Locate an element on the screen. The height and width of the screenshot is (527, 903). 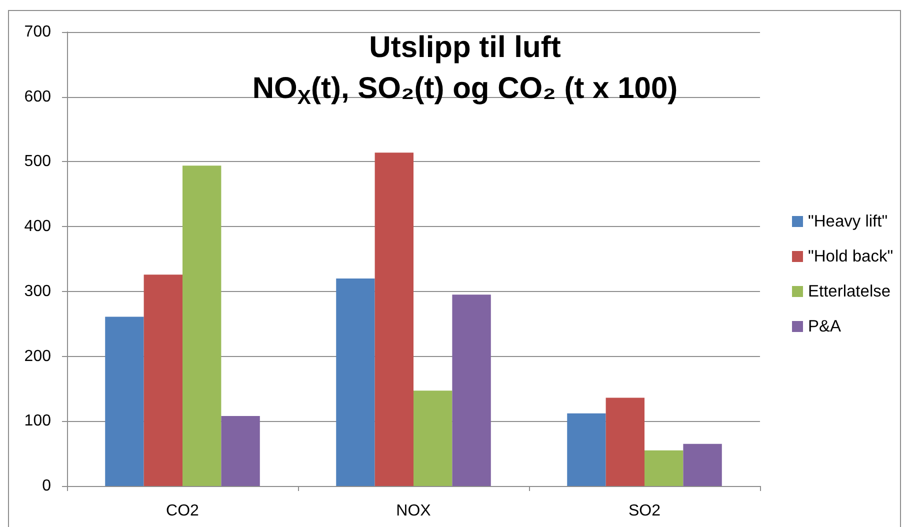
legend-label: P&A is located at coordinates (825, 327).